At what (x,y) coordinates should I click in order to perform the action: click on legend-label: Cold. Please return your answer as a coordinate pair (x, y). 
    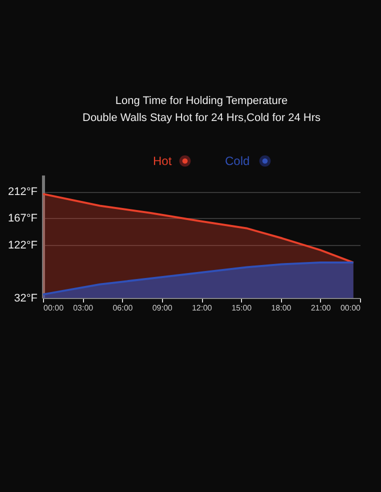
    Looking at the image, I should click on (237, 161).